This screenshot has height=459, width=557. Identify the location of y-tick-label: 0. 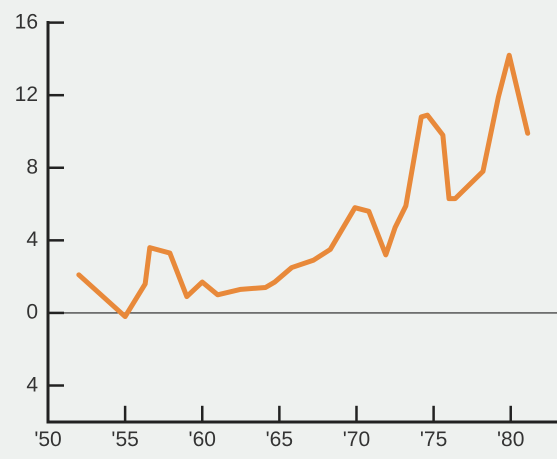
(32, 312).